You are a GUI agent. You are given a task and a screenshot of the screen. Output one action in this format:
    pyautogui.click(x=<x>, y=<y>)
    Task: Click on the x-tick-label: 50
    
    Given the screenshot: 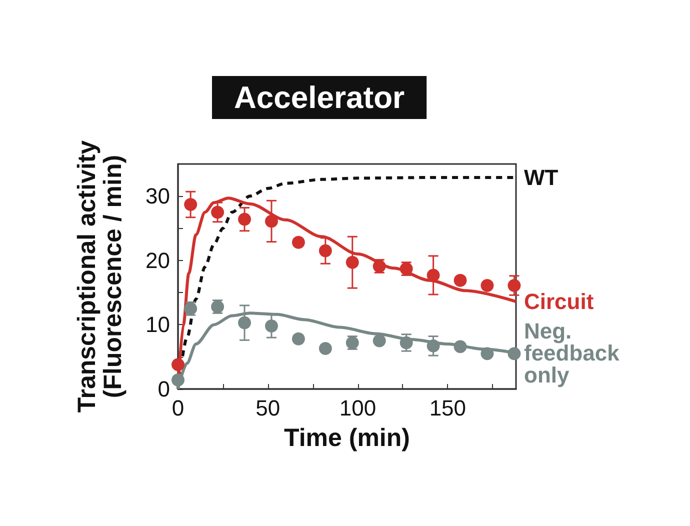 What is the action you would take?
    pyautogui.click(x=268, y=408)
    